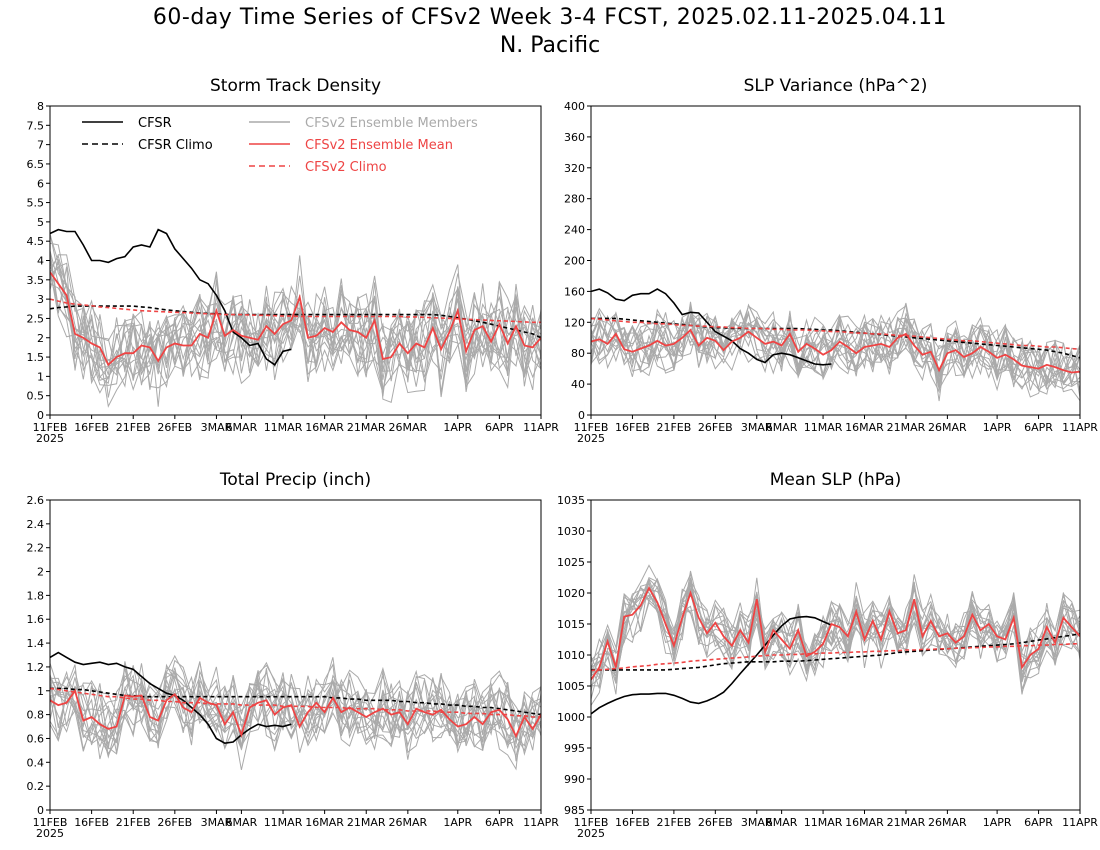 Image resolution: width=1100 pixels, height=850 pixels. What do you see at coordinates (36, 280) in the screenshot?
I see `y-tick-label: 3.5` at bounding box center [36, 280].